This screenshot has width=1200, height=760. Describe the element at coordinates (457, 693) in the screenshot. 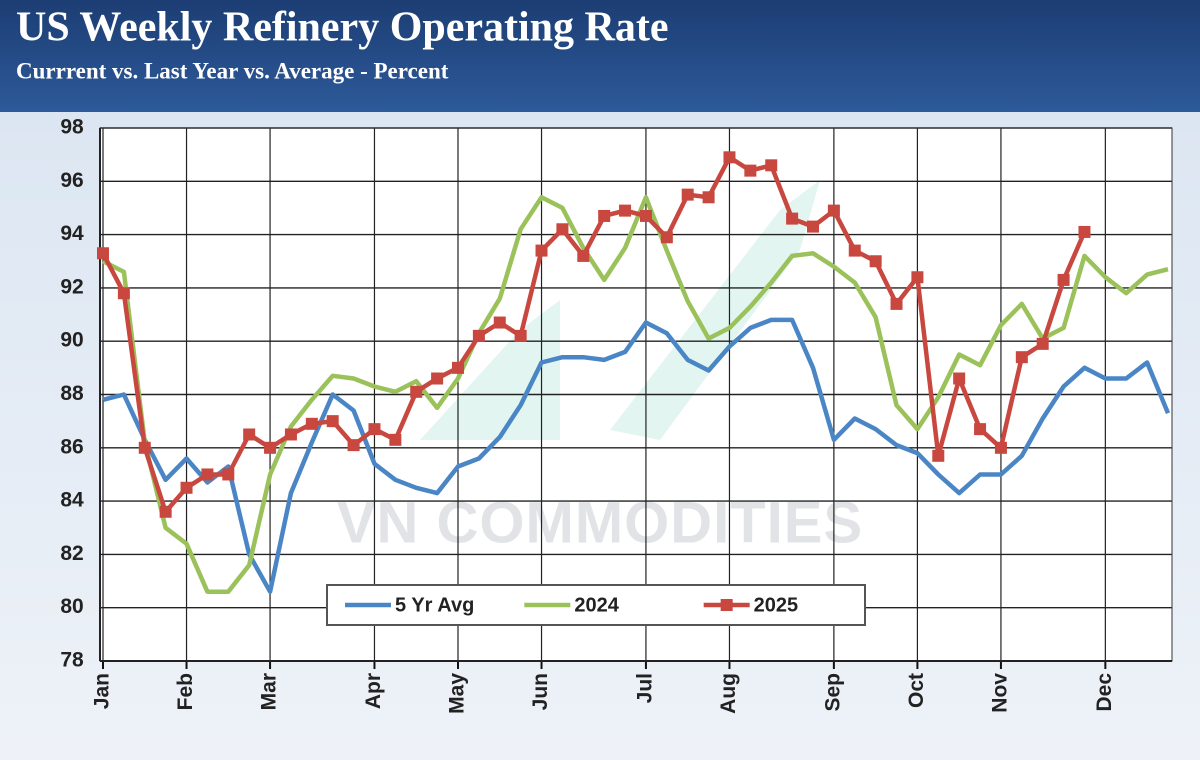

I see `x-tick-label: May` at that location.